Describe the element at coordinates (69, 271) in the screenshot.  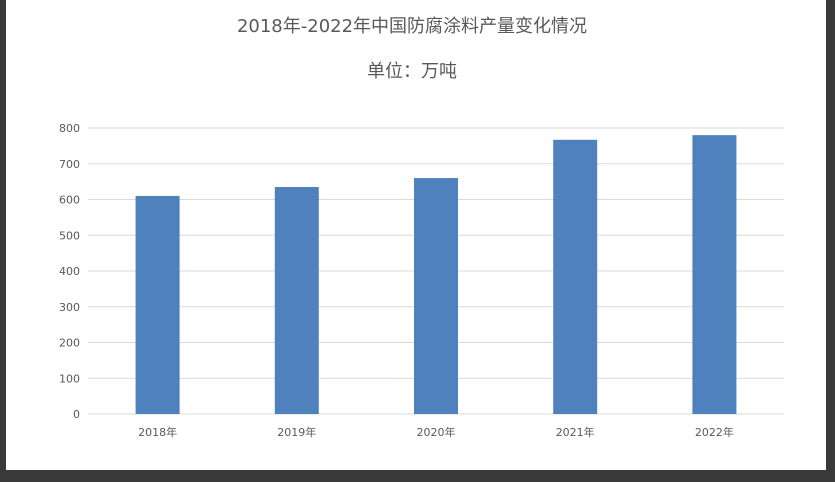
I see `y-tick-label: 400` at that location.